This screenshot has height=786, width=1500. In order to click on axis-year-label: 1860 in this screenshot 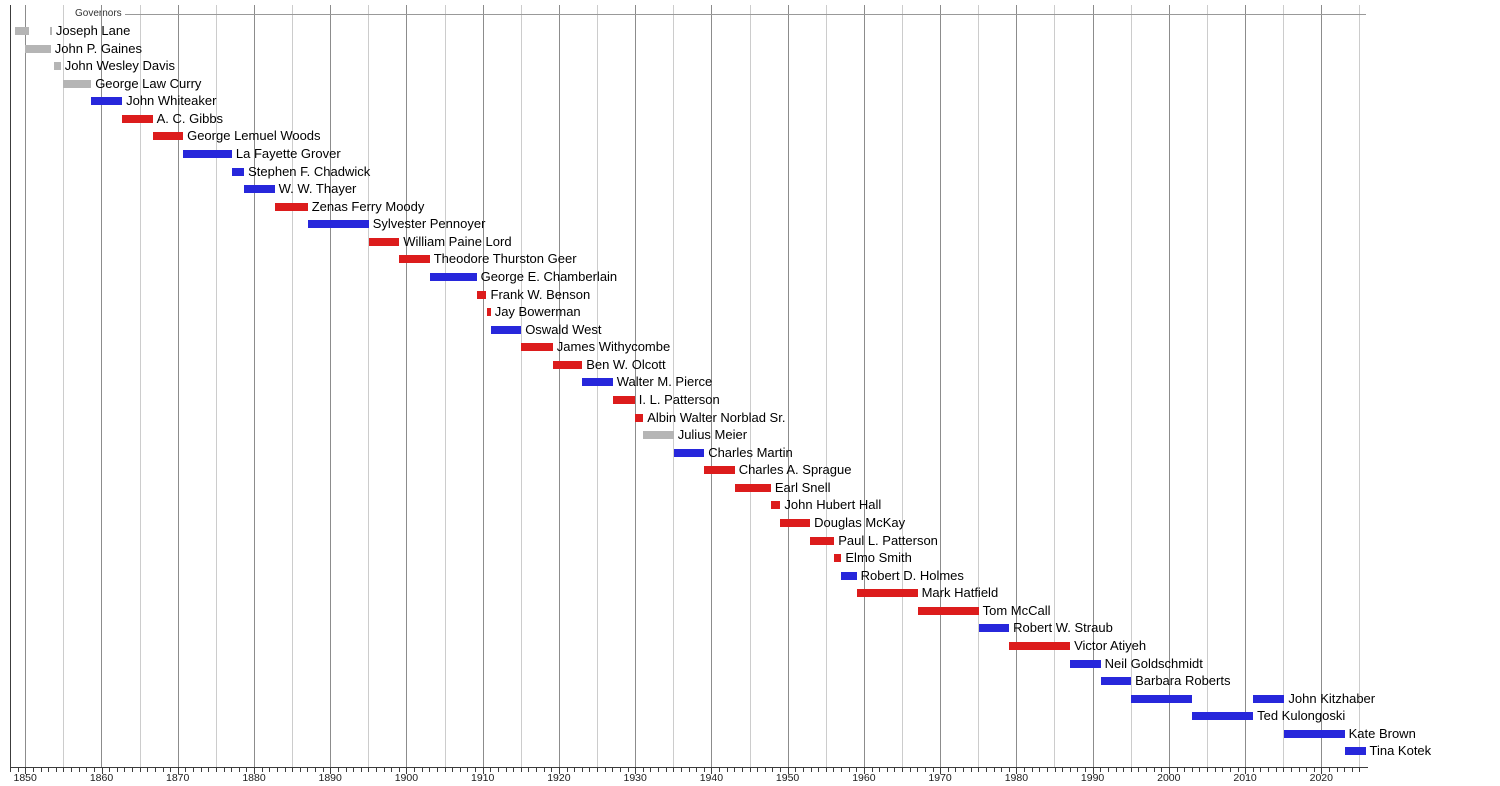, I will do `click(101, 778)`.